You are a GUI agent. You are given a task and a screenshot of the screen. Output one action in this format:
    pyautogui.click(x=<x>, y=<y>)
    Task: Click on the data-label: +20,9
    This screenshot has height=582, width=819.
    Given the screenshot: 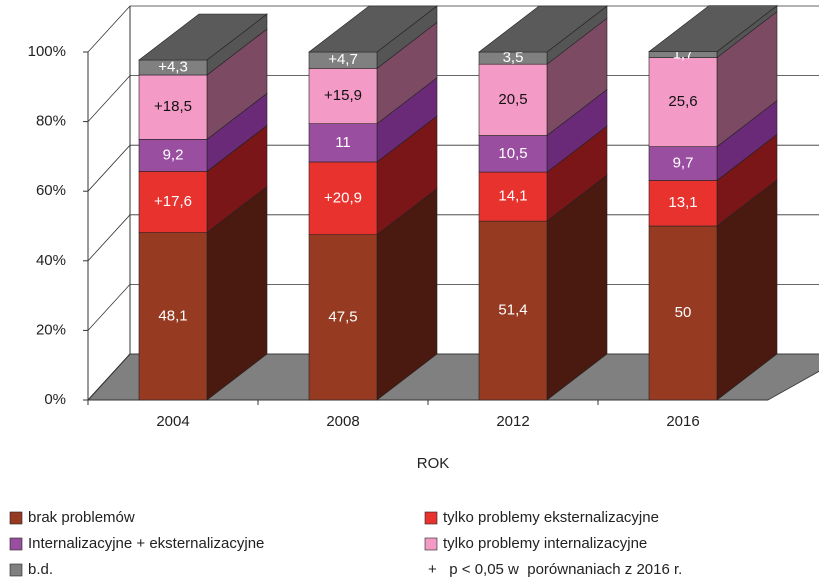 What is the action you would take?
    pyautogui.click(x=343, y=197)
    